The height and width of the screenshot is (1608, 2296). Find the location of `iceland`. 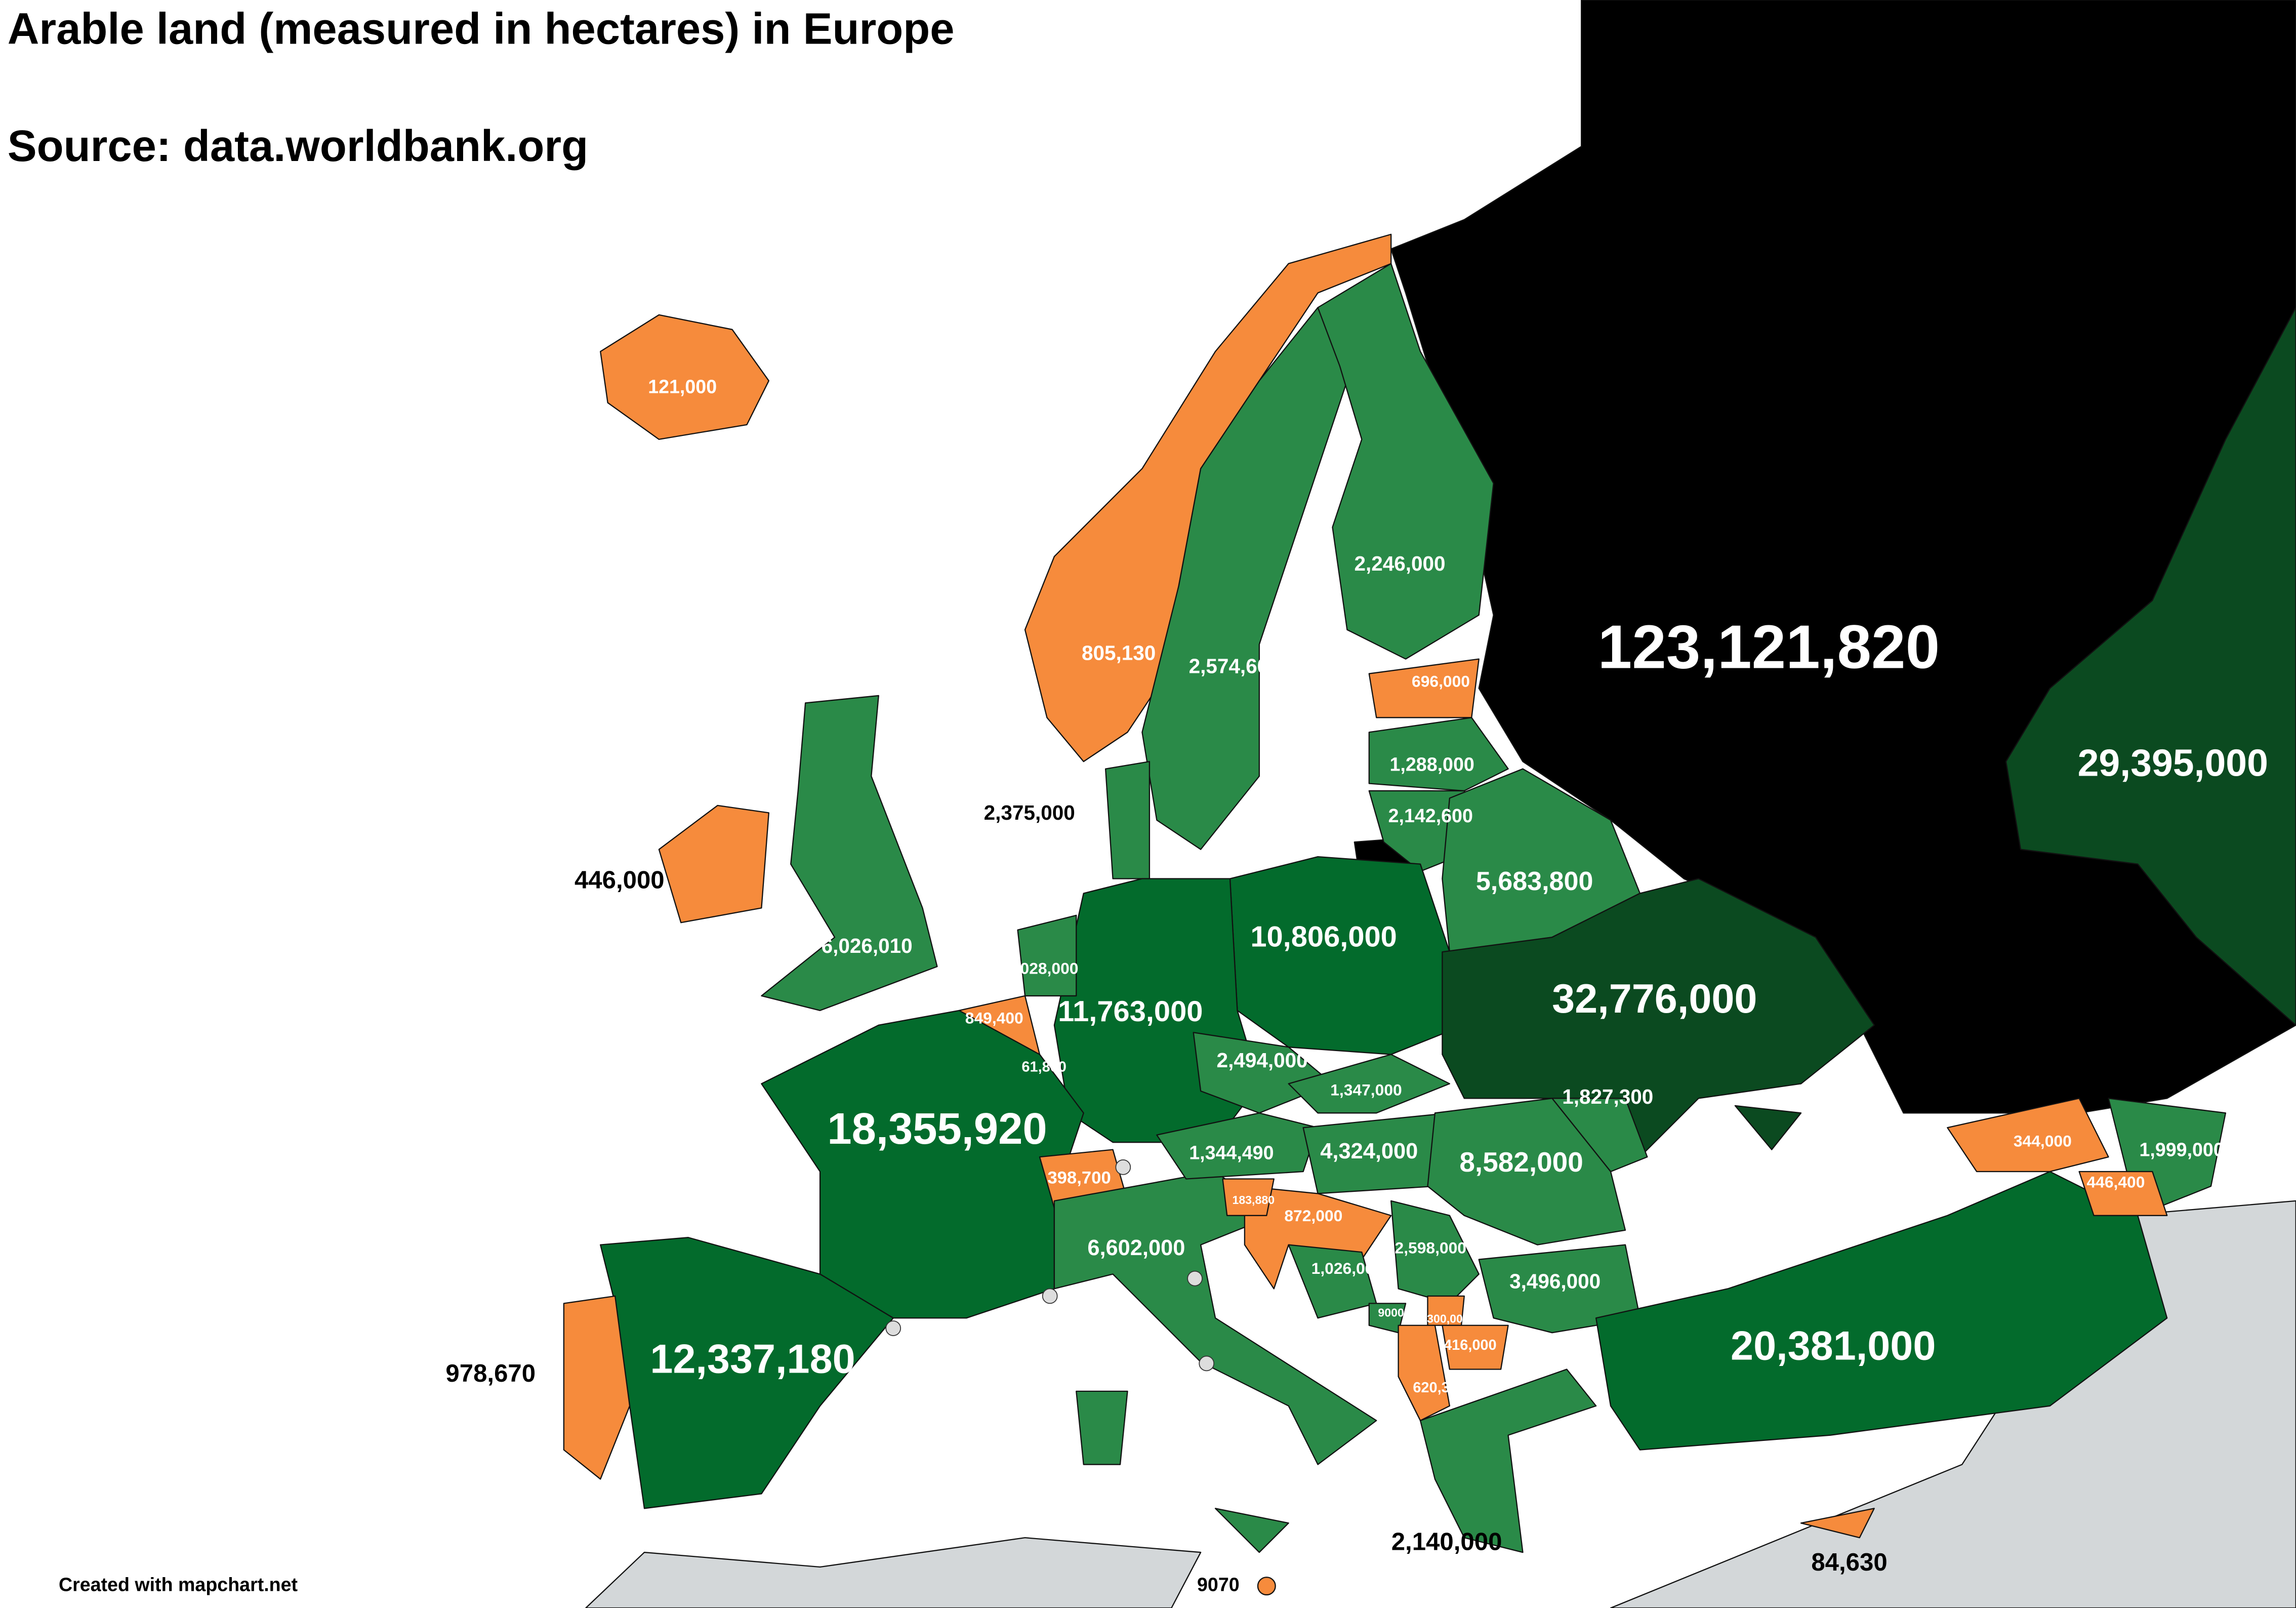

iceland is located at coordinates (684, 377).